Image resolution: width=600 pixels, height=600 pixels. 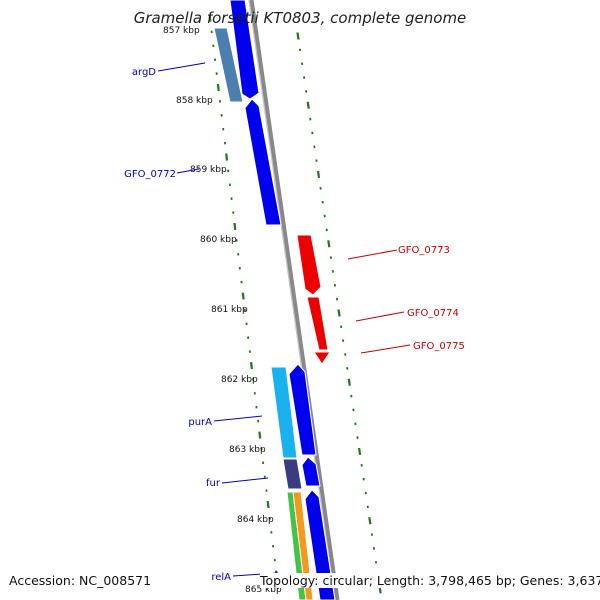 I want to click on ruler-label-859: 859 kbp, so click(x=208, y=170).